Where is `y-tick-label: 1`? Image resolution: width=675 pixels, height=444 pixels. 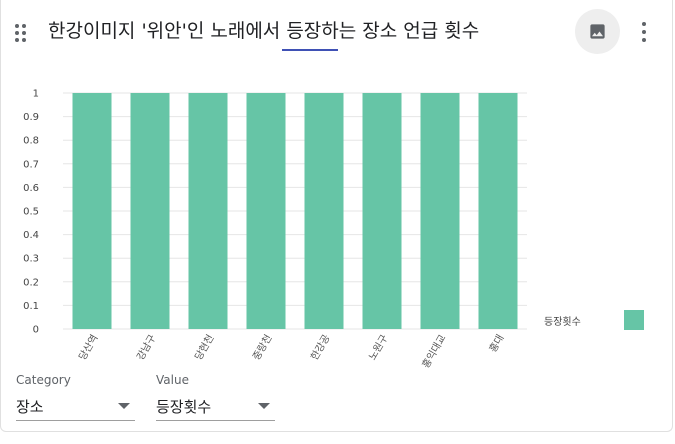 y-tick-label: 1 is located at coordinates (36, 94).